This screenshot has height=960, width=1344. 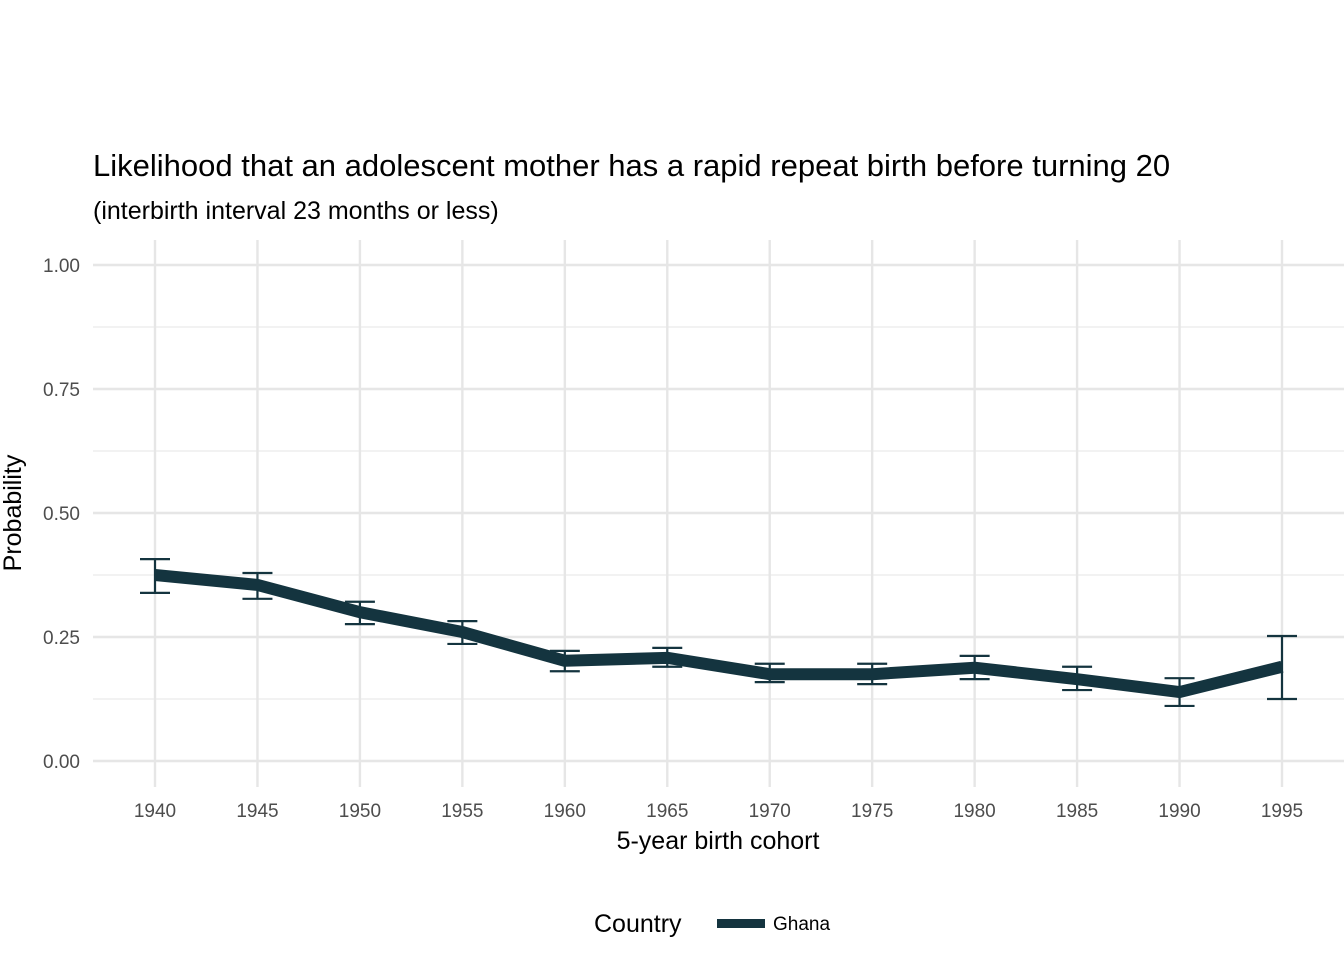 What do you see at coordinates (257, 811) in the screenshot?
I see `x-tick-label: 1945` at bounding box center [257, 811].